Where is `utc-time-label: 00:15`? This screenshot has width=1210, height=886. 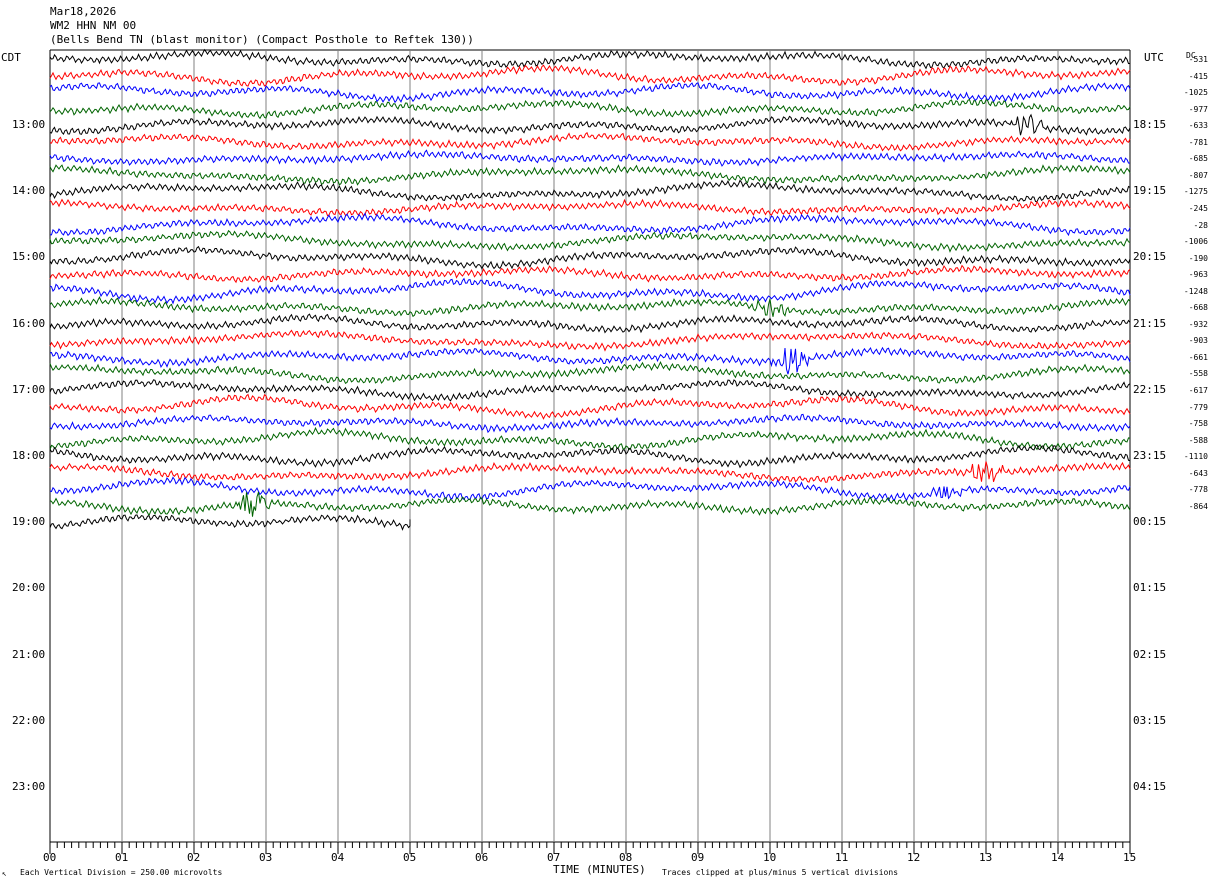 utc-time-label: 00:15 is located at coordinates (1150, 522).